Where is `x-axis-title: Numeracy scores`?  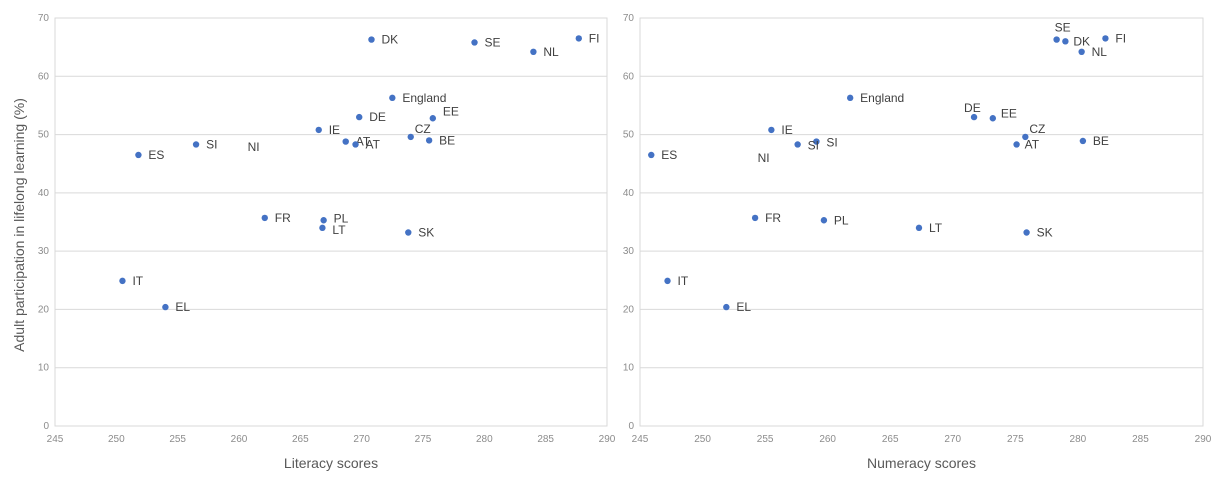 x-axis-title: Numeracy scores is located at coordinates (921, 463).